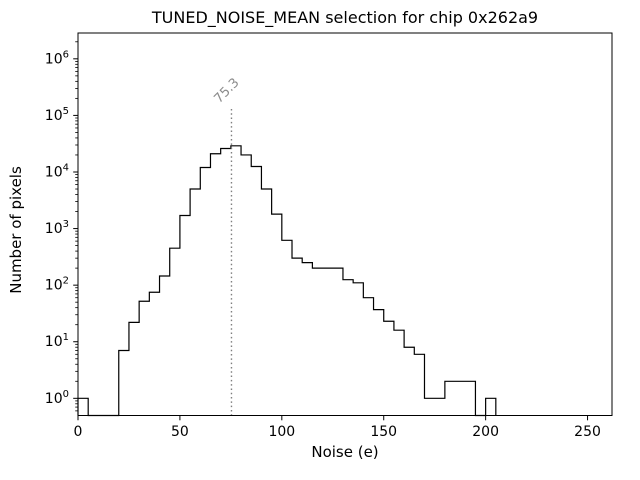 This screenshot has height=480, width=640. What do you see at coordinates (281, 432) in the screenshot?
I see `x-tick-label: 100` at bounding box center [281, 432].